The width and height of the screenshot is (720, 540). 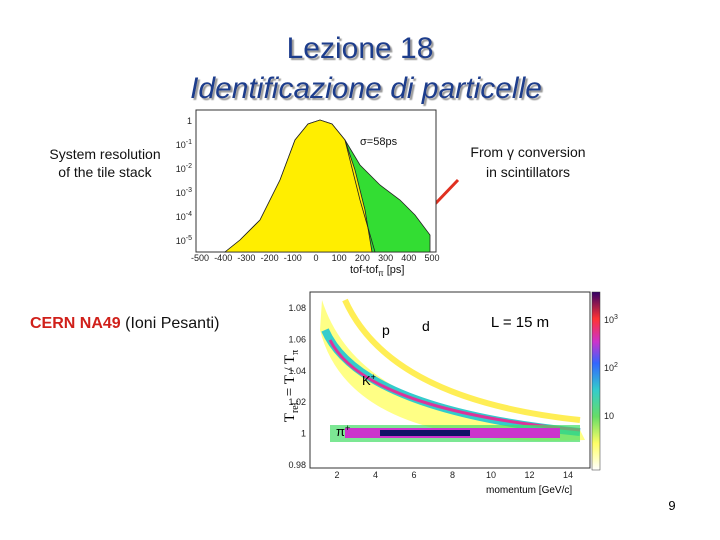 What do you see at coordinates (360, 196) in the screenshot?
I see `fit-curve` at bounding box center [360, 196].